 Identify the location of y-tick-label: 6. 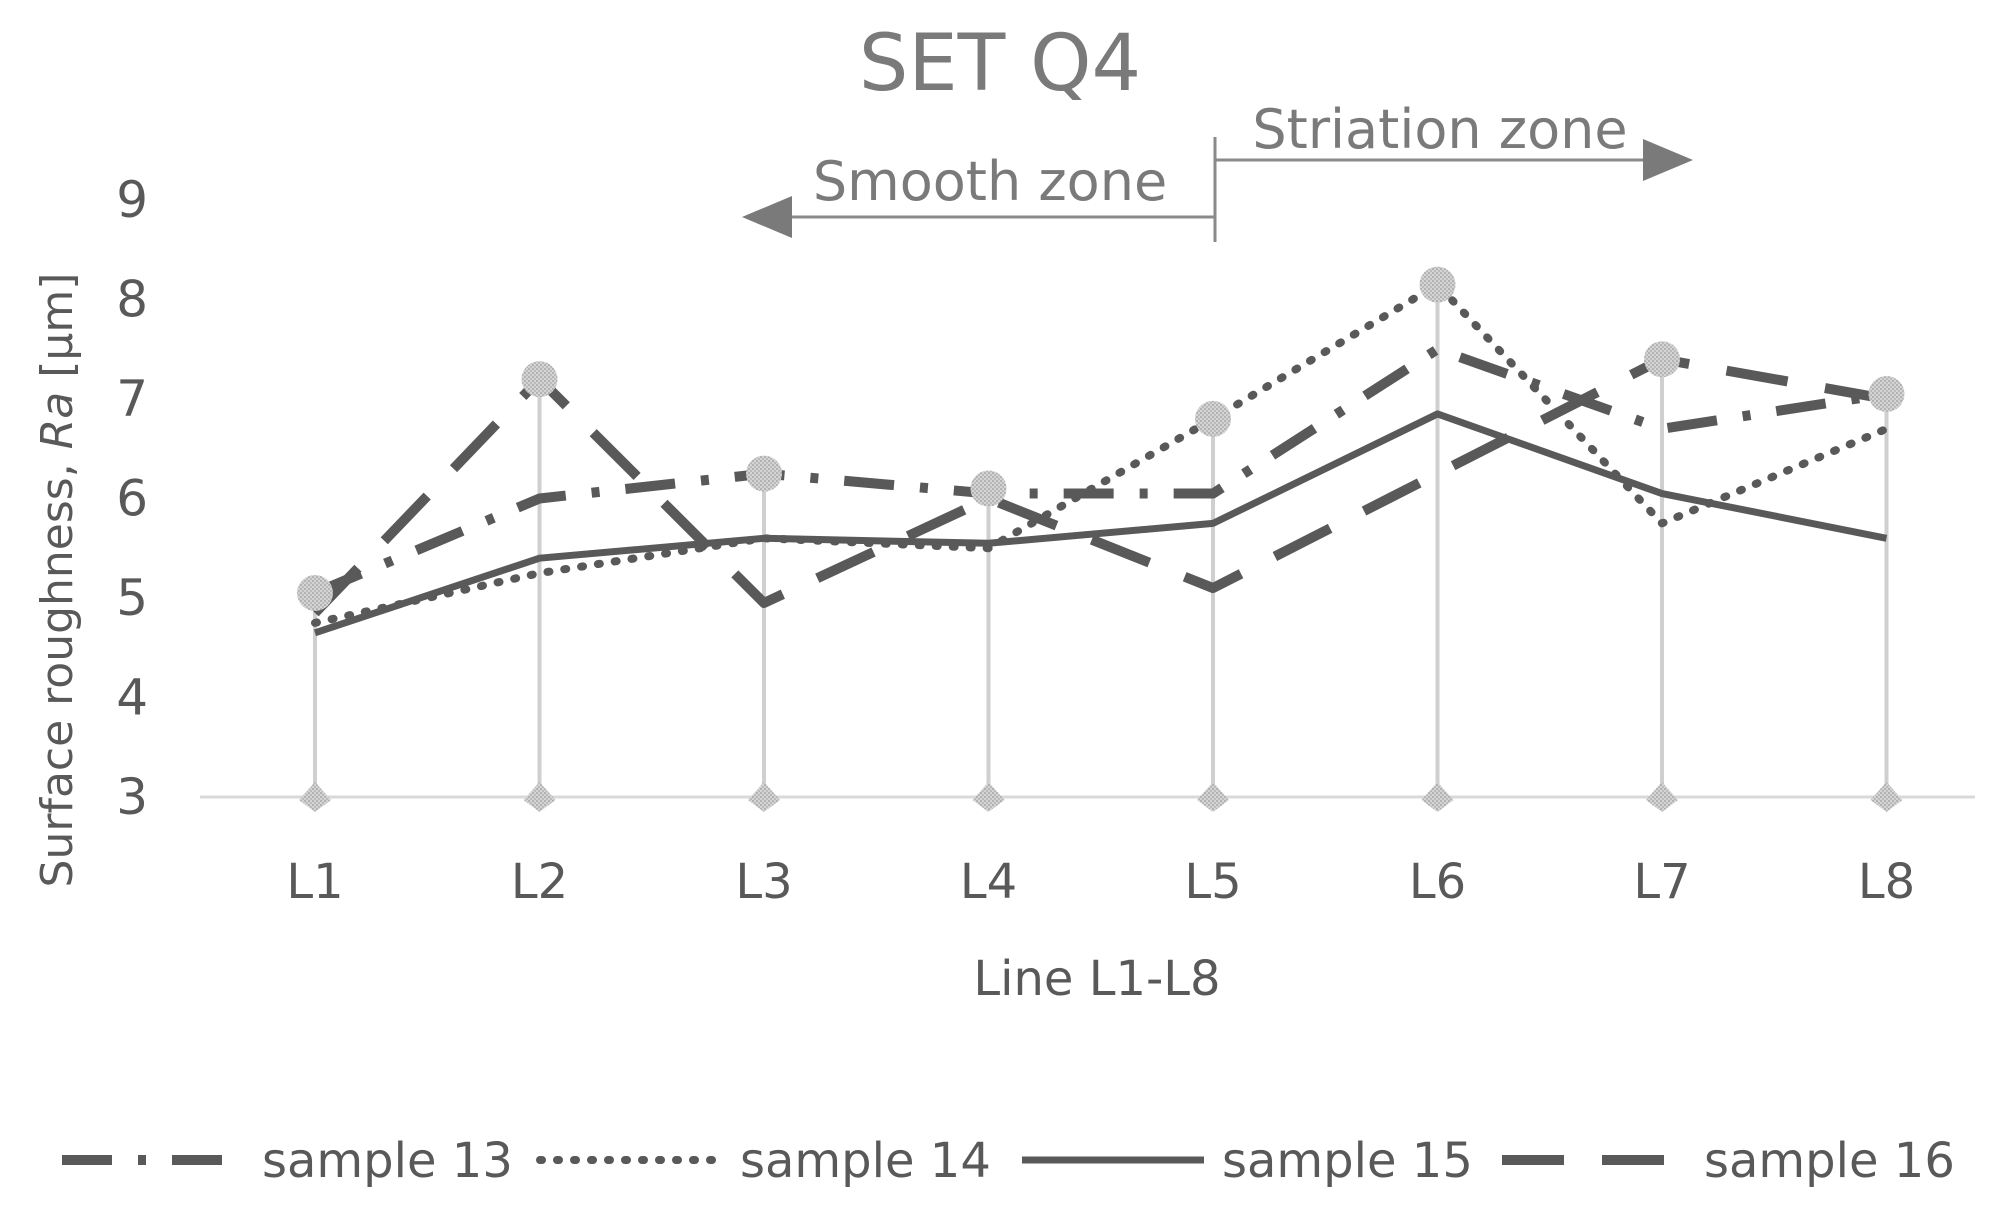
(132, 499).